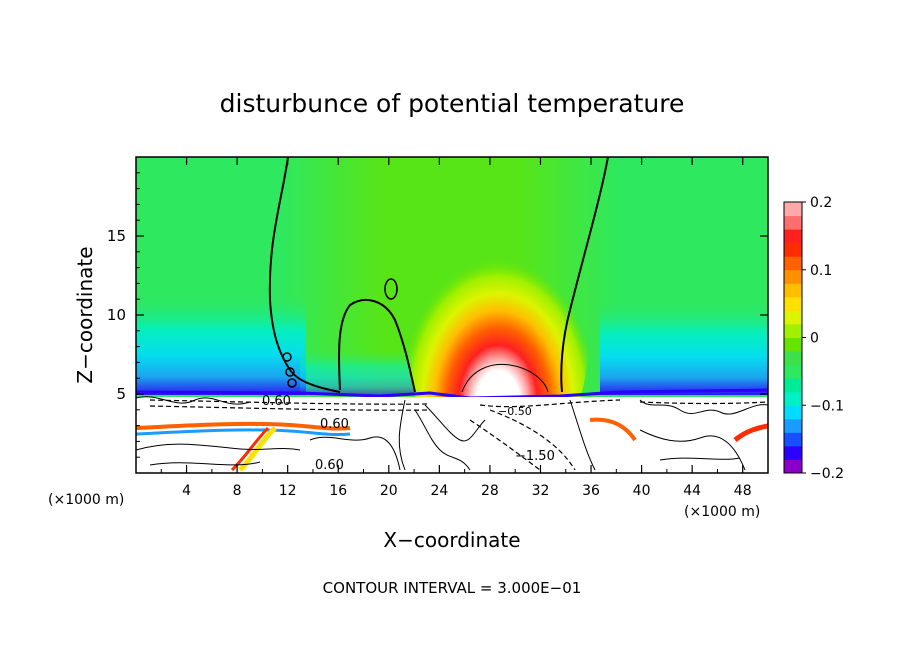 The image size is (904, 654). Describe the element at coordinates (821, 271) in the screenshot. I see `colorbar-tick-label: 0.1` at that location.